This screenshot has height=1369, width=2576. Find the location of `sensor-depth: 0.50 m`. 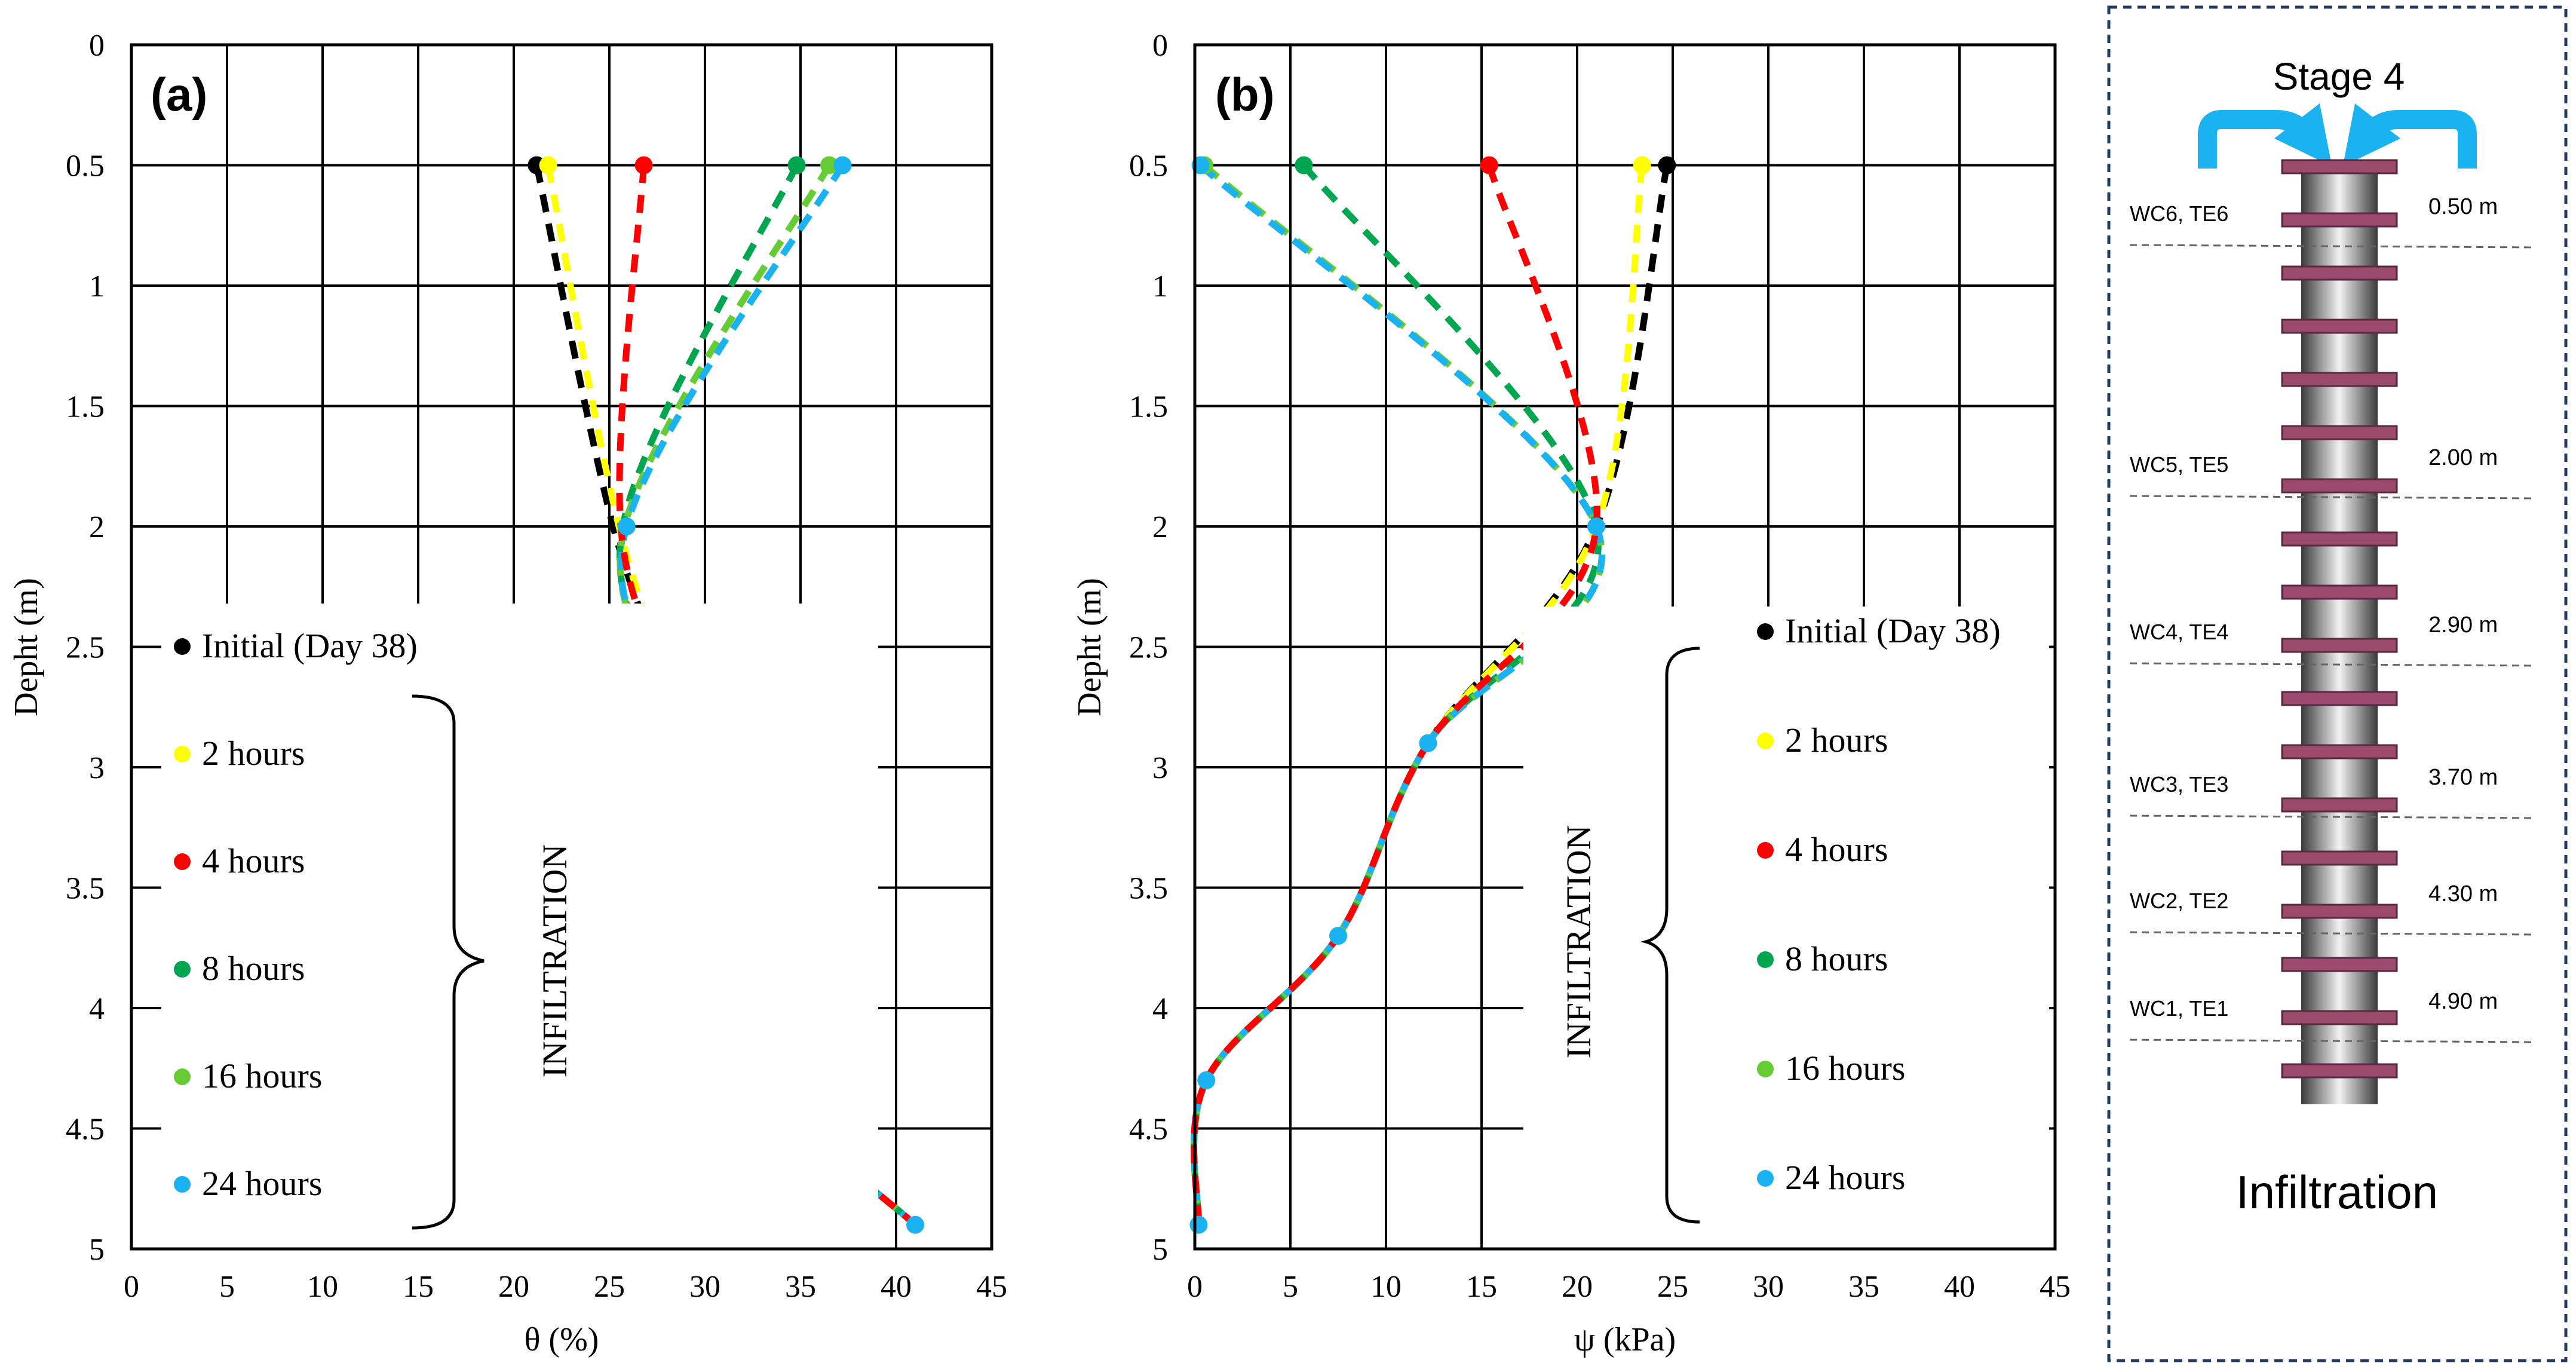

sensor-depth: 0.50 m is located at coordinates (2463, 206).